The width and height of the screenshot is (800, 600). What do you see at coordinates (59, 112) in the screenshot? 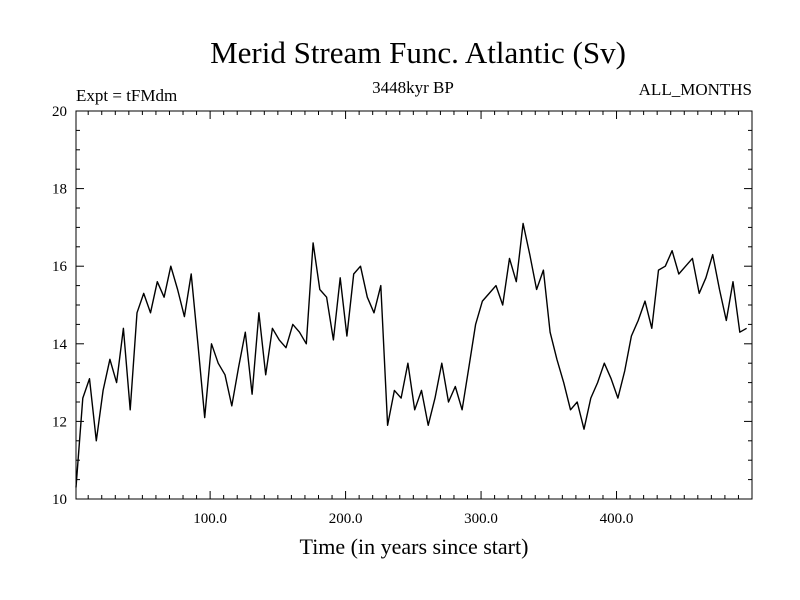
I see `y-tick-label: 20` at bounding box center [59, 112].